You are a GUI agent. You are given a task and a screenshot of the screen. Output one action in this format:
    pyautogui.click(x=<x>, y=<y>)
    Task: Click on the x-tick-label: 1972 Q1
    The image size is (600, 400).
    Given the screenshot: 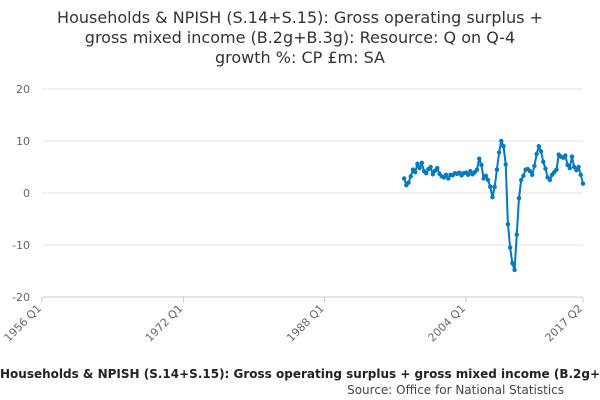 What is the action you would take?
    pyautogui.click(x=164, y=323)
    